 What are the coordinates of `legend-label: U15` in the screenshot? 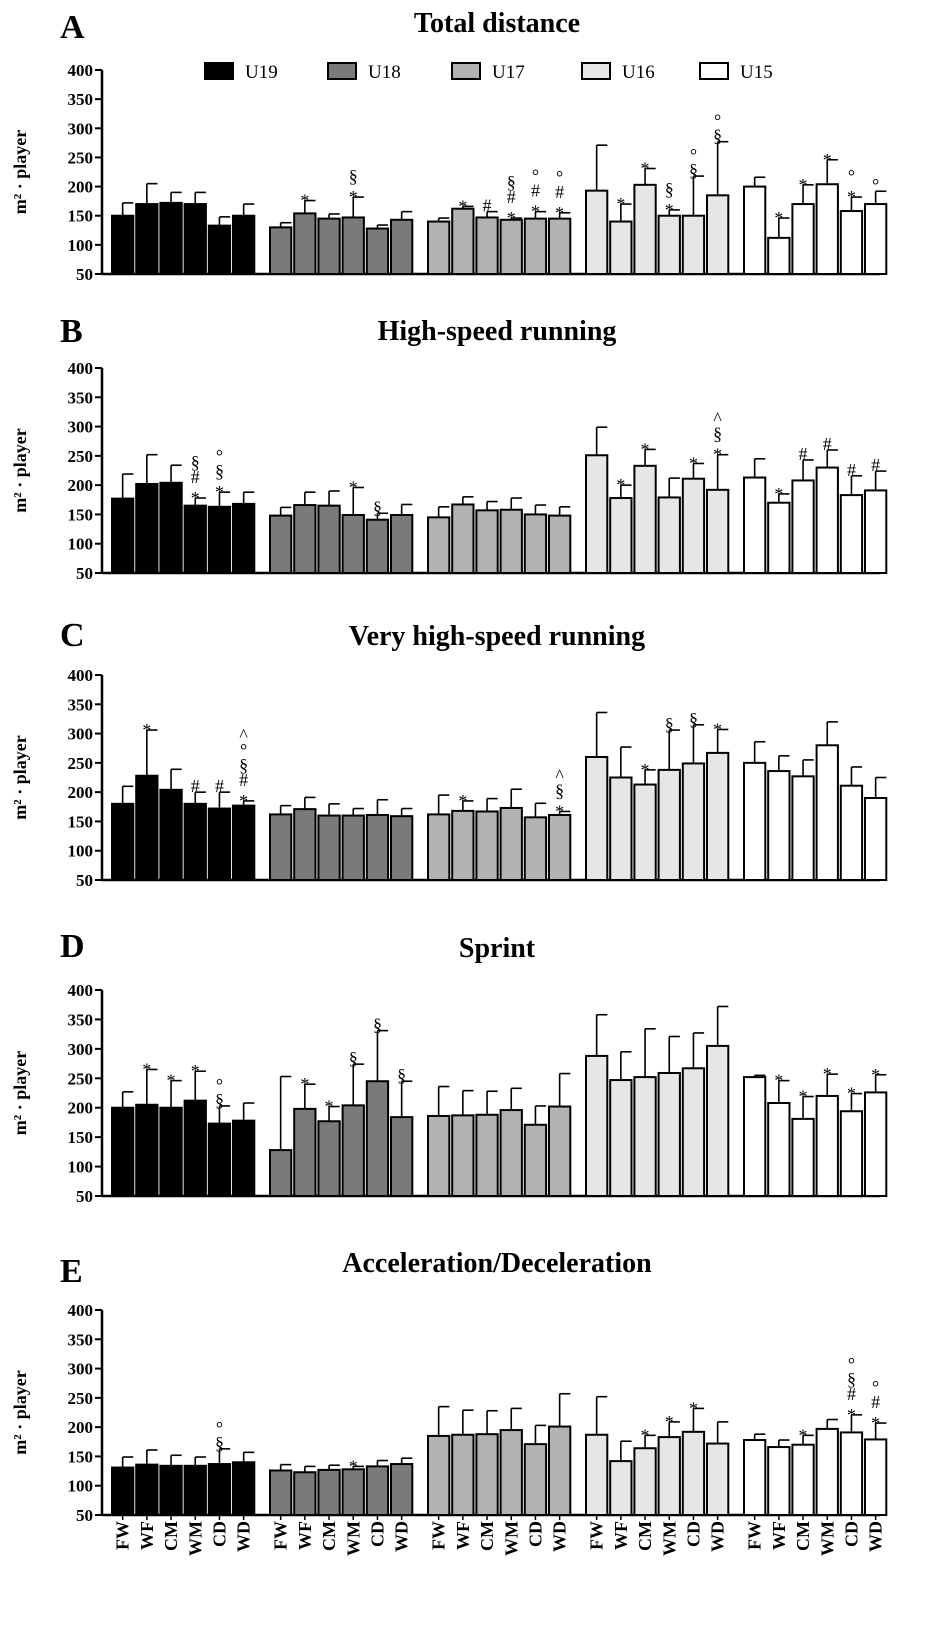 It's located at (756, 72).